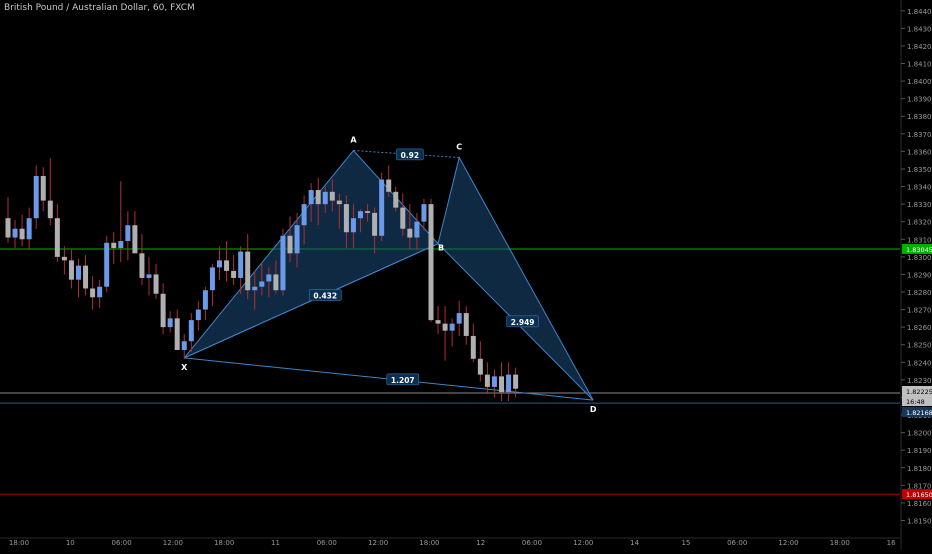 The width and height of the screenshot is (932, 554). What do you see at coordinates (919, 293) in the screenshot?
I see `price-tick-label: 1.82800` at bounding box center [919, 293].